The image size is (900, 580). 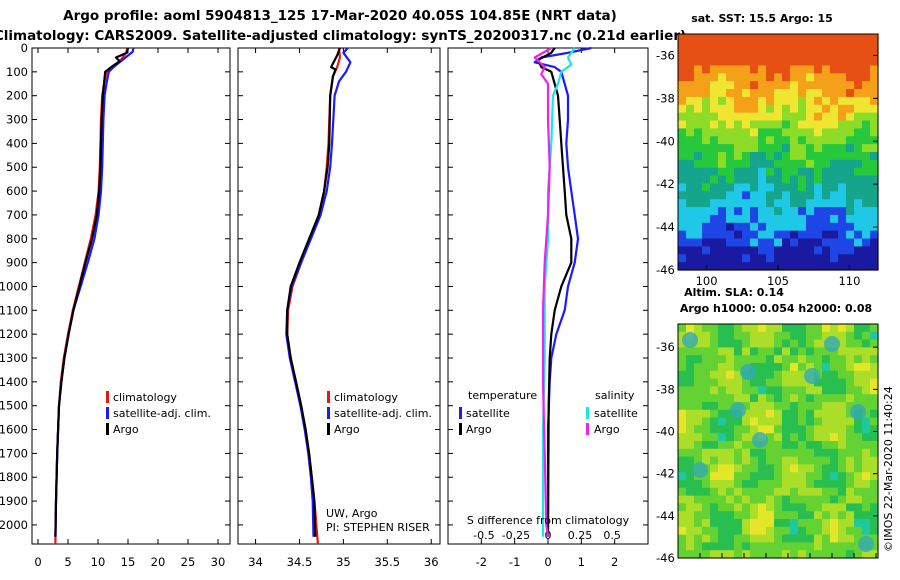 What do you see at coordinates (665, 141) in the screenshot?
I see `sst-y-tick-label: -40` at bounding box center [665, 141].